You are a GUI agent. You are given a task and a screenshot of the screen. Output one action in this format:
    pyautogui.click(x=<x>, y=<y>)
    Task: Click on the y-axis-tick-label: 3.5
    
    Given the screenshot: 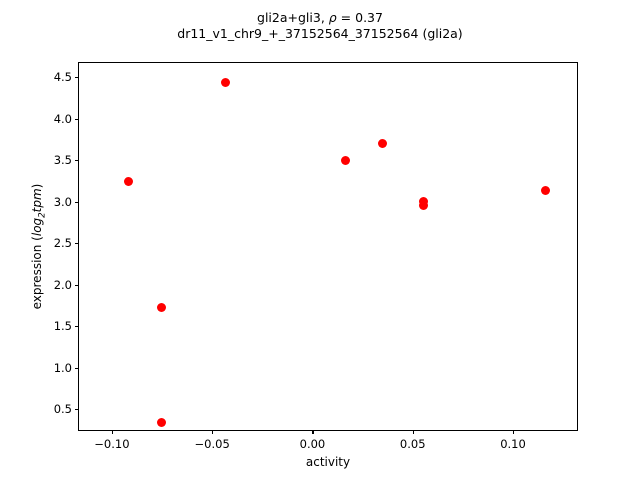 What is the action you would take?
    pyautogui.click(x=62, y=160)
    